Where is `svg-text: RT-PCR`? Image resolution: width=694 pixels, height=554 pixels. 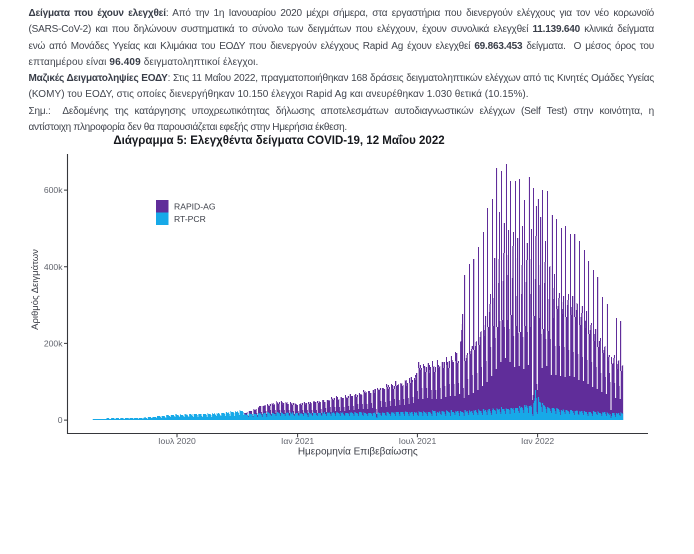
svg-text: RT-PCR is located at coordinates (190, 219).